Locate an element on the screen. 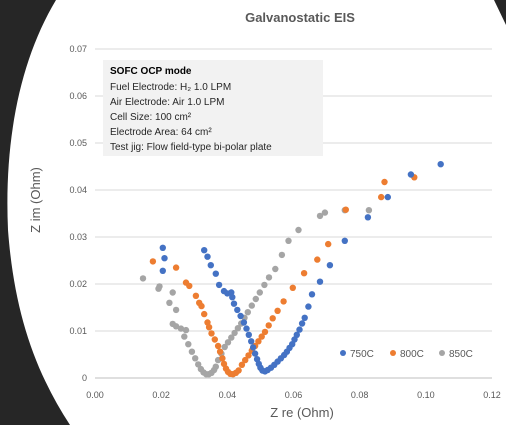 This screenshot has width=506, height=425. x-tick-label: 0.06 is located at coordinates (294, 395).